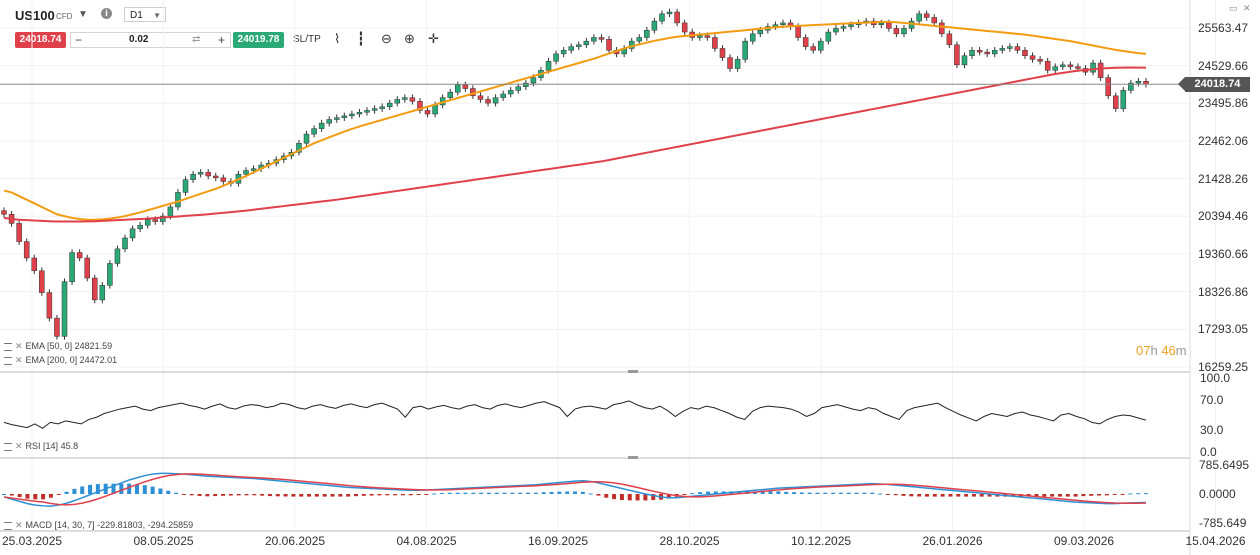  I want to click on increase-quantity-button: +, so click(221, 40).